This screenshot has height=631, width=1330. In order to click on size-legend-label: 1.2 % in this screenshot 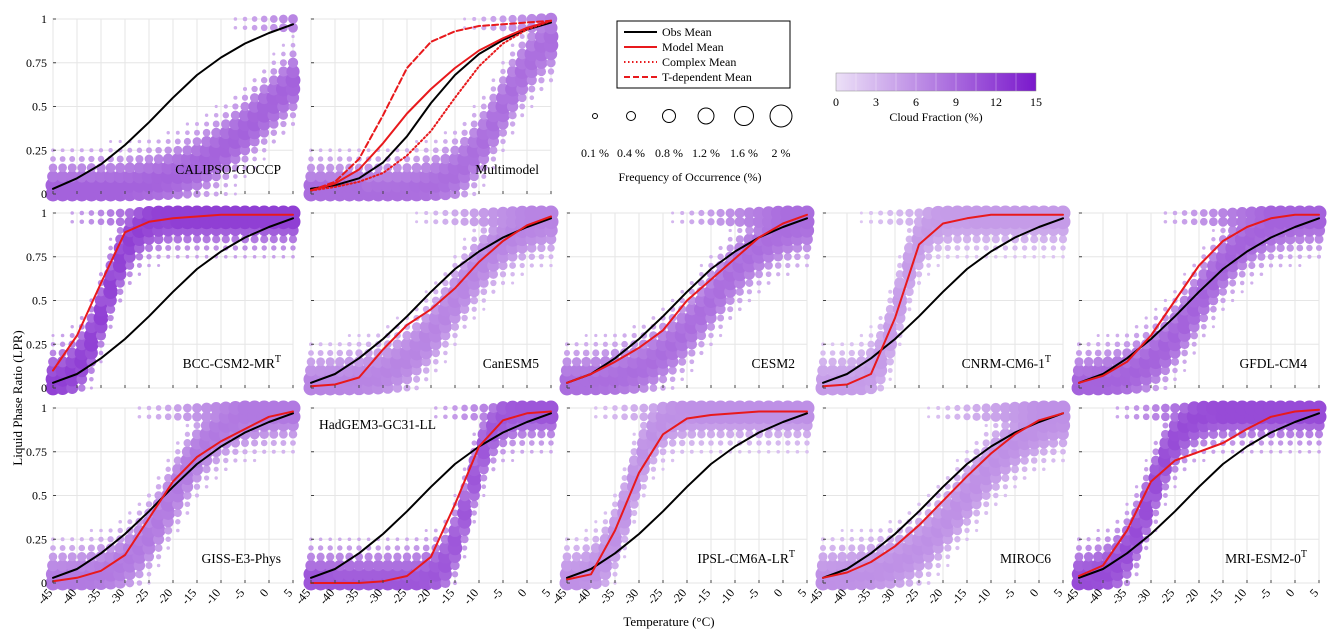, I will do `click(706, 153)`.